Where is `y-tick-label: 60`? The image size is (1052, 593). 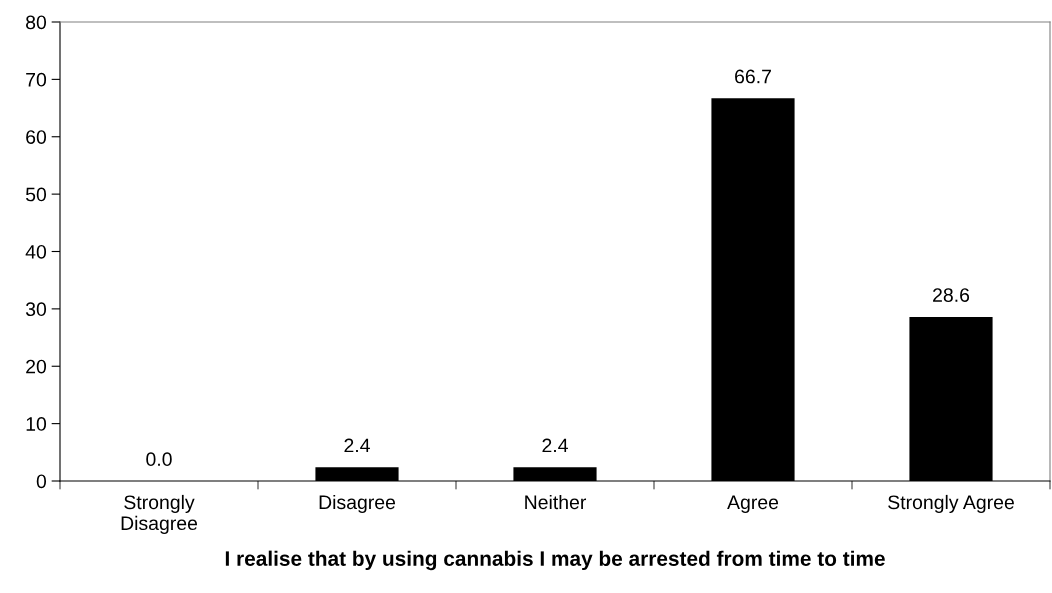
y-tick-label: 60 is located at coordinates (36, 137).